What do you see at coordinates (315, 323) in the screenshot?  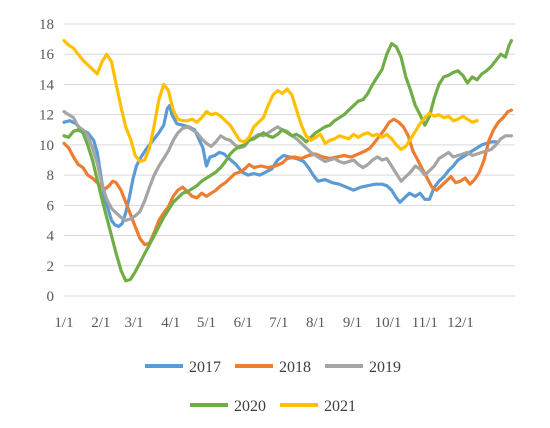 I see `x-tick-label: 8/1` at bounding box center [315, 323].